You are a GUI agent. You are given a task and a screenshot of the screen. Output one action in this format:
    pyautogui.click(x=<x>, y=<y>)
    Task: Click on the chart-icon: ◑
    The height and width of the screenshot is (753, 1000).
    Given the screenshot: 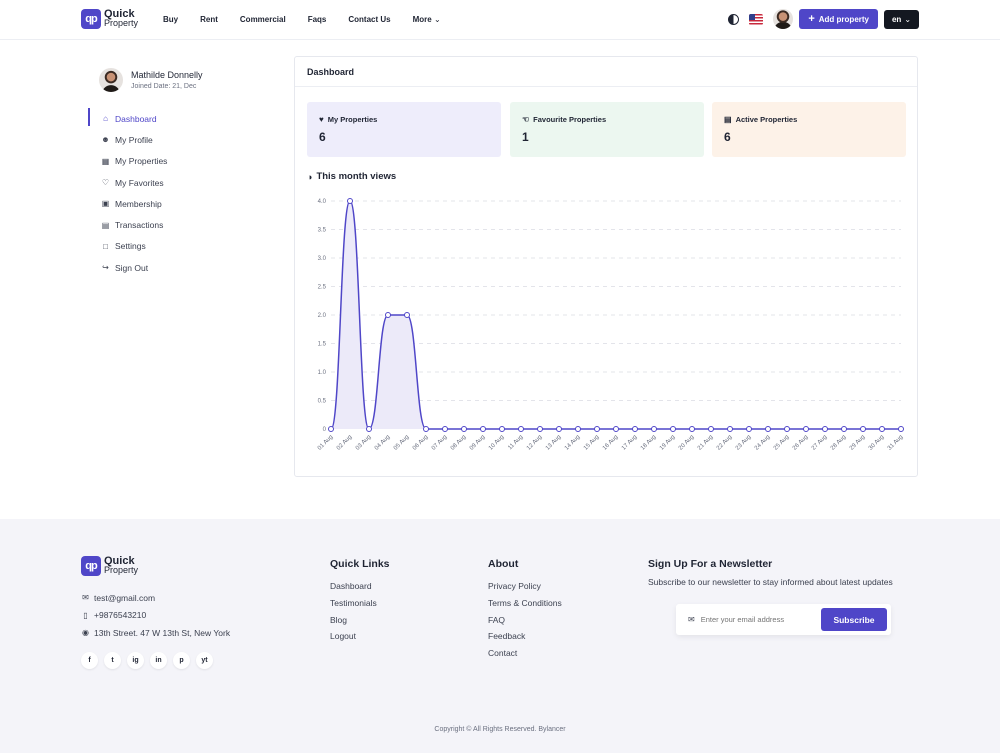 What is the action you would take?
    pyautogui.click(x=310, y=176)
    